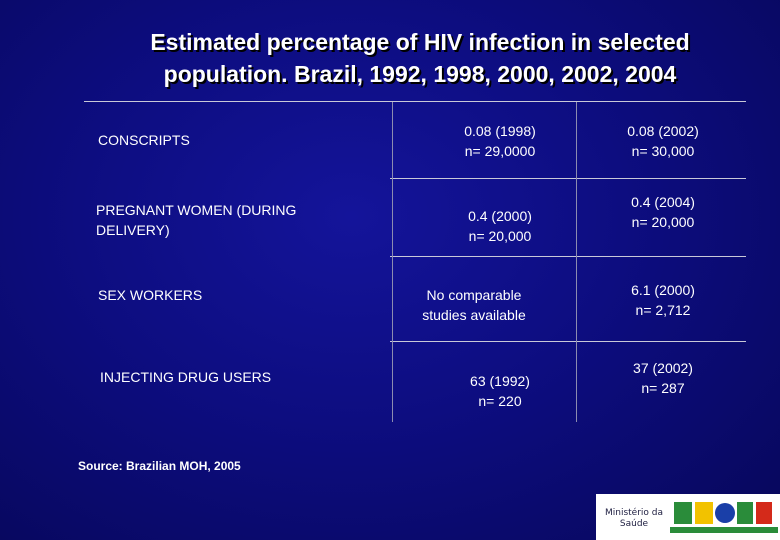 The image size is (780, 540). Describe the element at coordinates (724, 530) in the screenshot. I see `logo-tagline-bar` at that location.